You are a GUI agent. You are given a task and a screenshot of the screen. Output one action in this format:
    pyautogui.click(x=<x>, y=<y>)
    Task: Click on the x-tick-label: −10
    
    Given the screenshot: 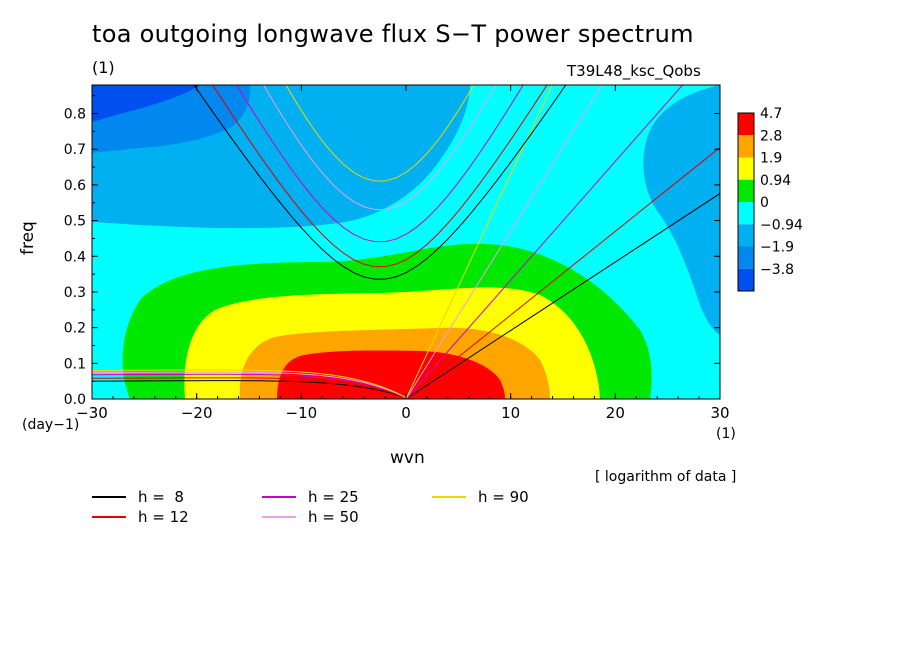 What is the action you would take?
    pyautogui.click(x=302, y=413)
    